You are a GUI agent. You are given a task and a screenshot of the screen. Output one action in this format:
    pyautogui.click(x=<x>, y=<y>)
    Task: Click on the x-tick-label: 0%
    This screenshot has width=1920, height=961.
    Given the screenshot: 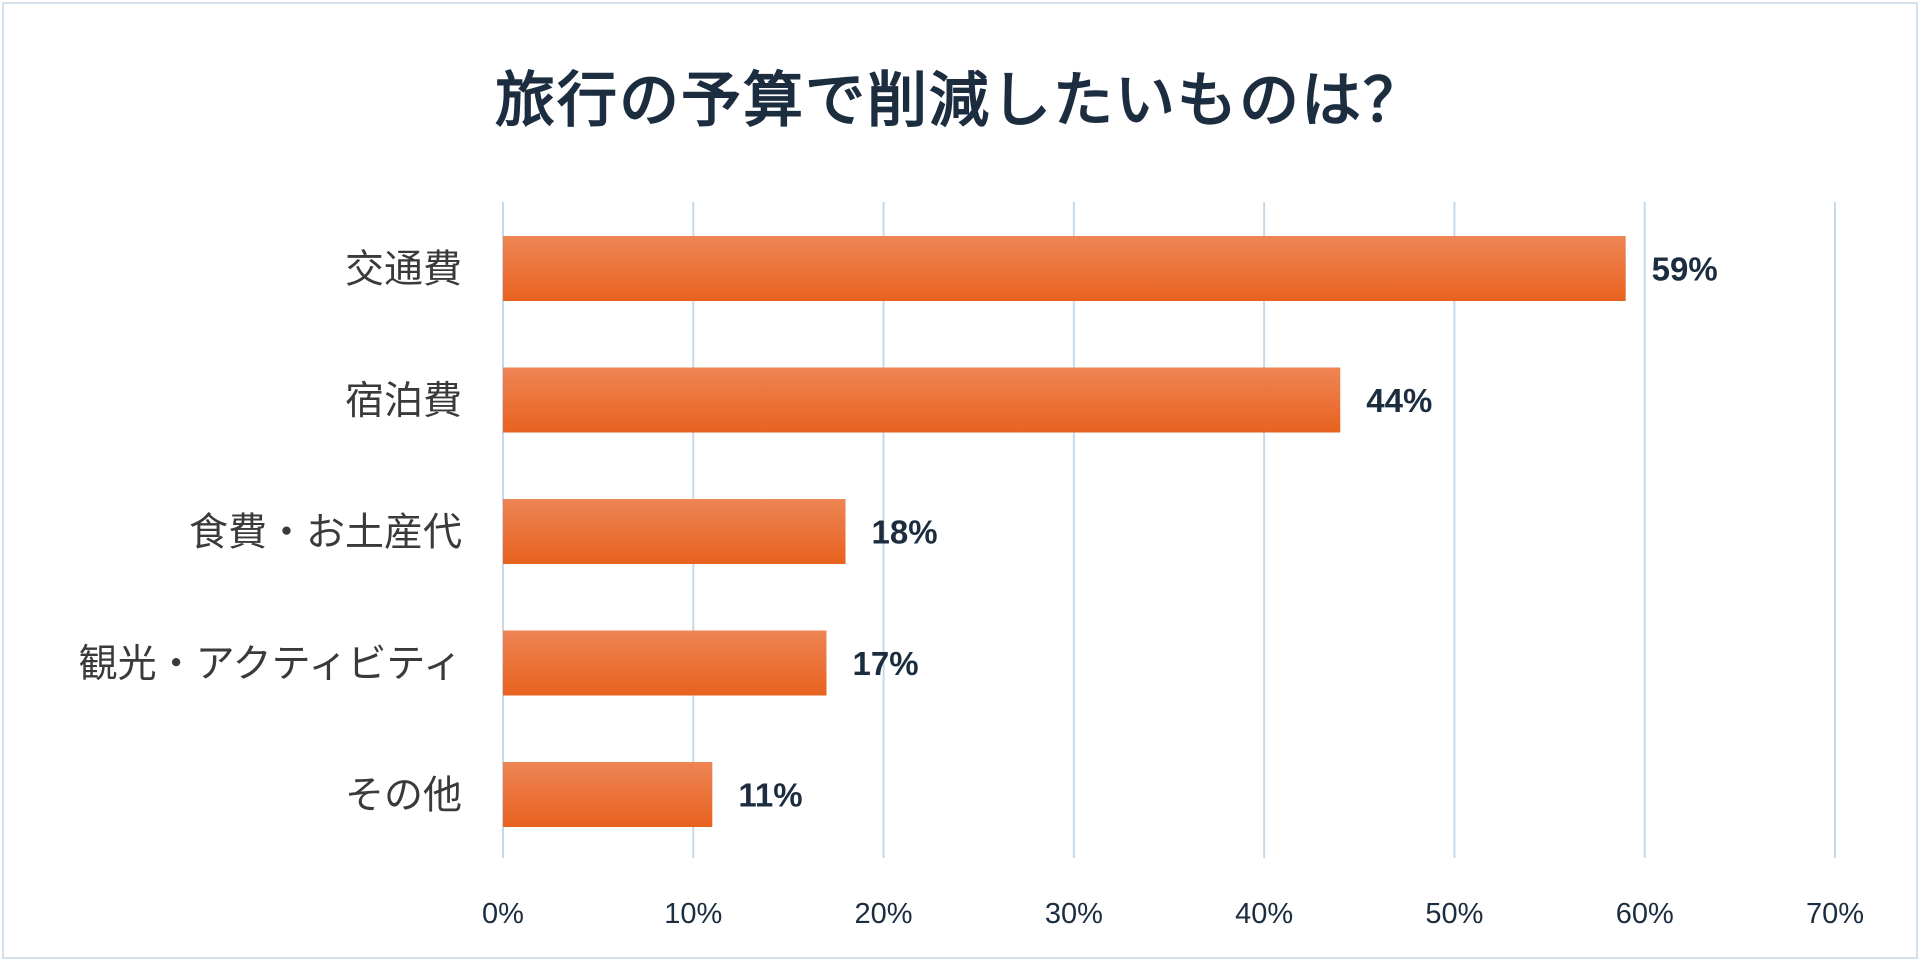 What is the action you would take?
    pyautogui.click(x=503, y=914)
    